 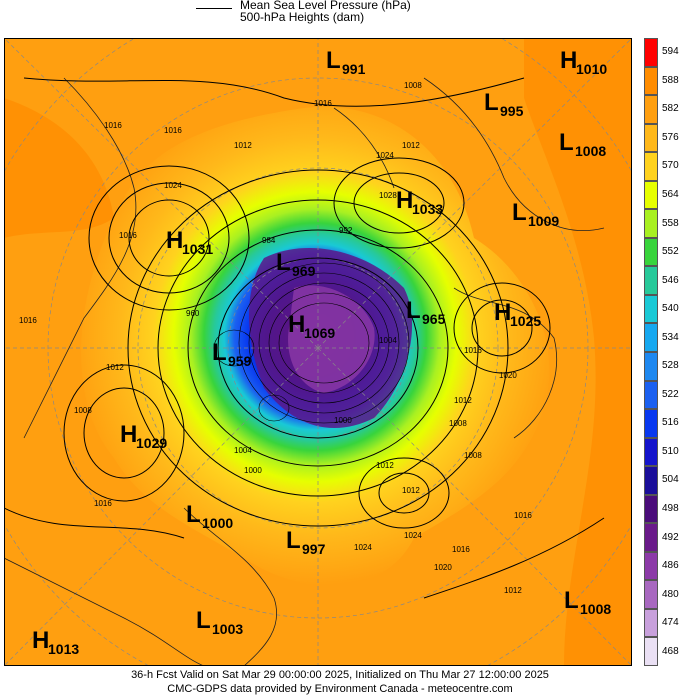 I want to click on pressure-value: 1010, so click(x=591, y=69).